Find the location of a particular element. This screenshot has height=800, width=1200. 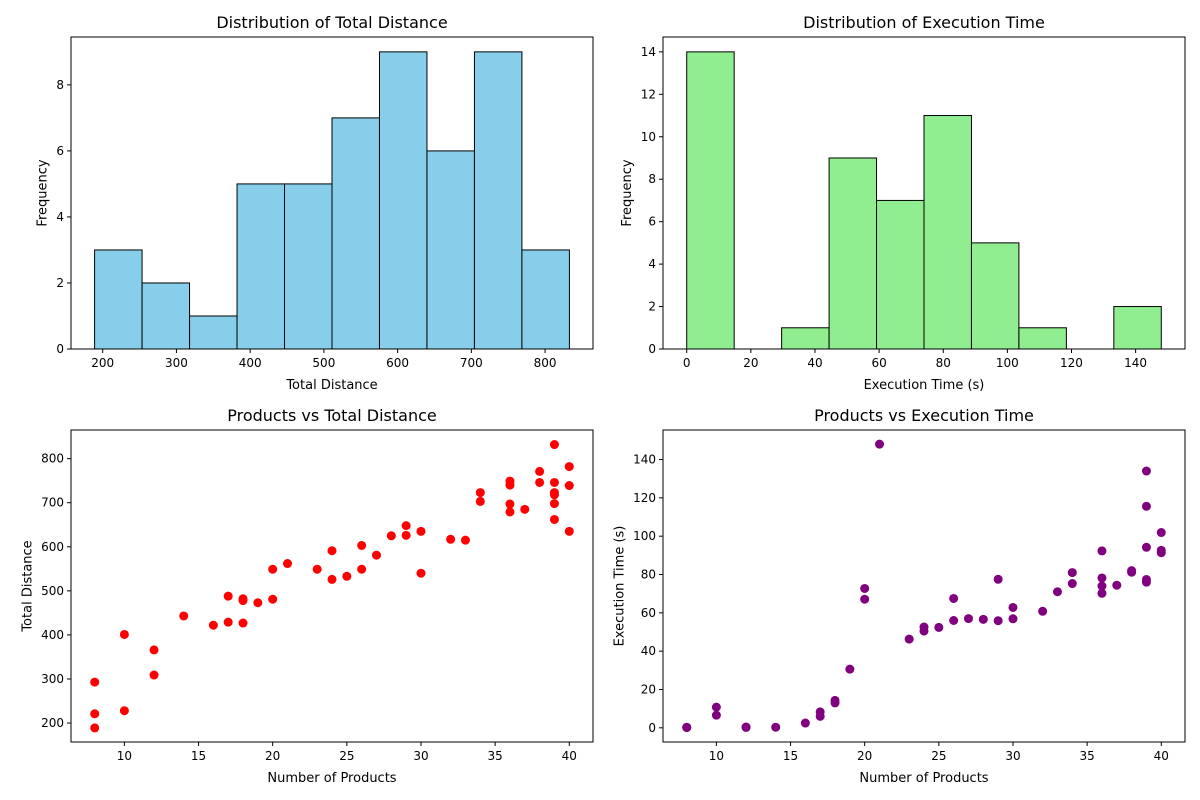

y-axis-label: Frequency is located at coordinates (627, 192).